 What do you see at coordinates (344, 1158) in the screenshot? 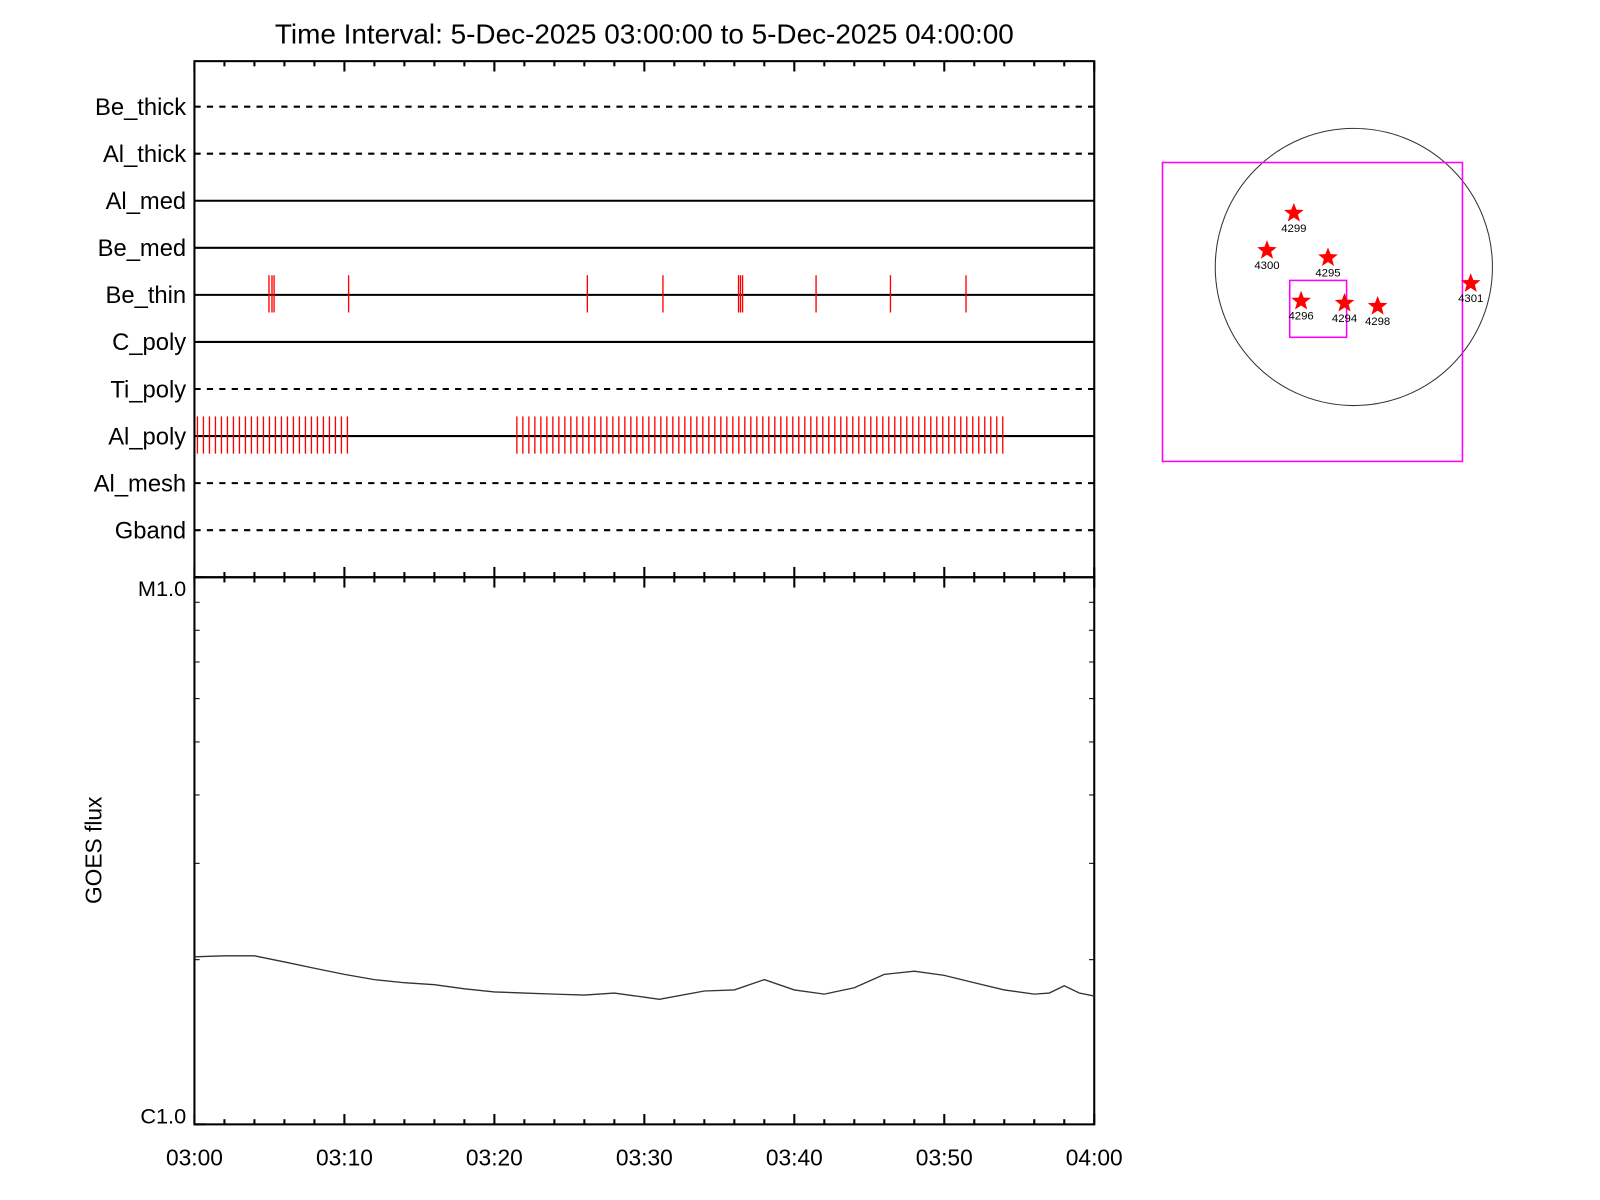
I see `x-tick-label: 03:10` at bounding box center [344, 1158].